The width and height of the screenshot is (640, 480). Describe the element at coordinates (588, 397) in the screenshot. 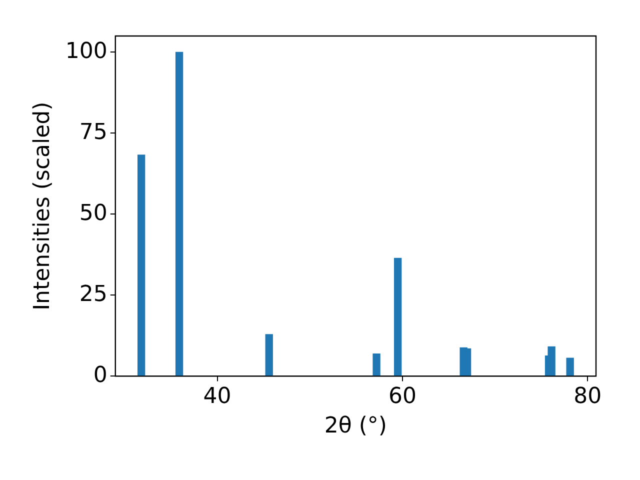

I see `x-tick-label: 80` at that location.